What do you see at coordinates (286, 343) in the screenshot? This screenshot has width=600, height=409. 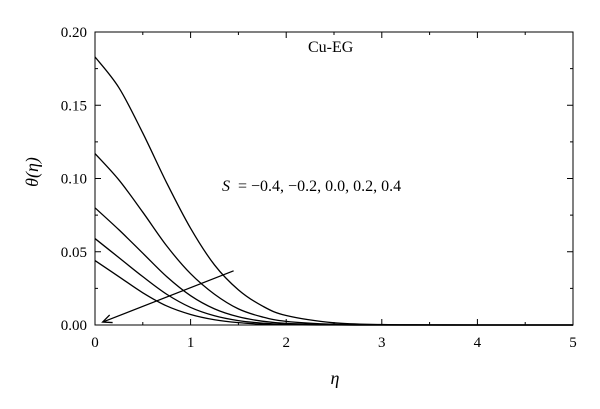 I see `x-tick-label: 2` at bounding box center [286, 343].